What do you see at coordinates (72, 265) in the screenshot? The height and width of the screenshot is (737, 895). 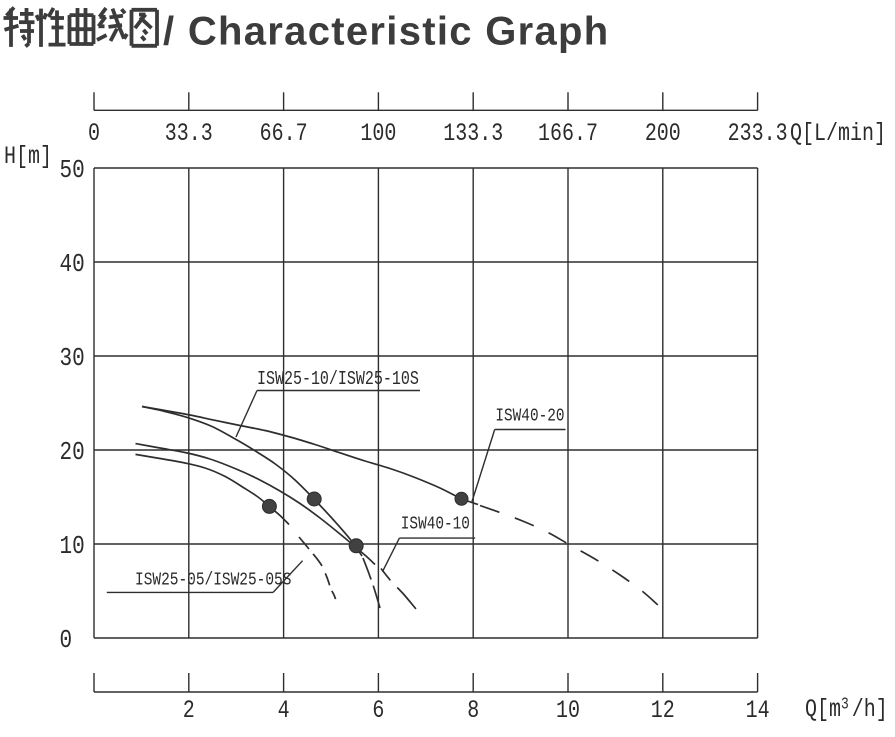 I see `svg-text: 40` at bounding box center [72, 265].